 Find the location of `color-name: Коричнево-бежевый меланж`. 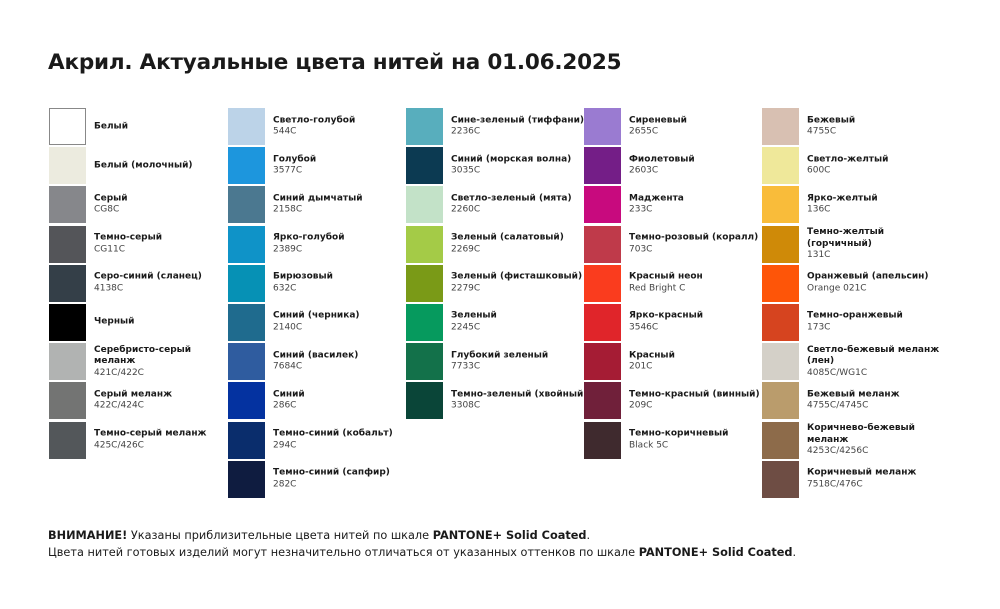

color-name: Коричнево-бежевый меланж is located at coordinates (861, 433).